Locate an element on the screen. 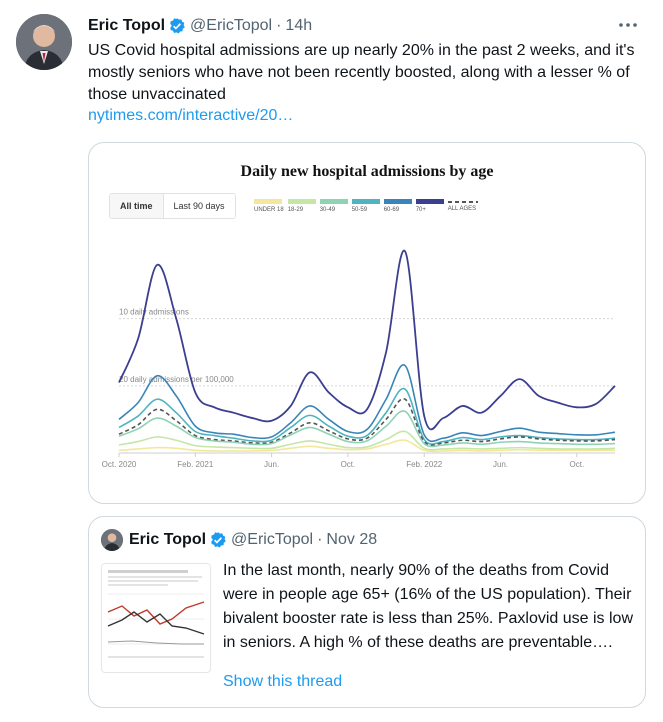 The image size is (663, 722). legend-item: 18-29 is located at coordinates (301, 206).